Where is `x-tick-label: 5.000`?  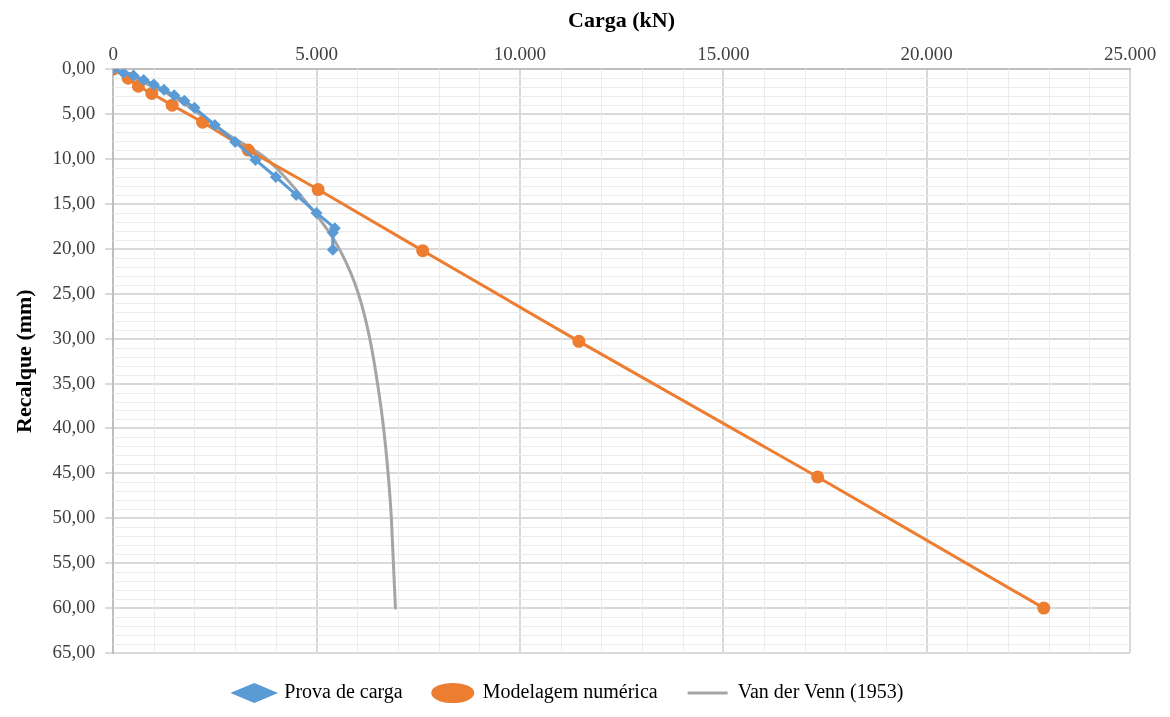
x-tick-label: 5.000 is located at coordinates (316, 53).